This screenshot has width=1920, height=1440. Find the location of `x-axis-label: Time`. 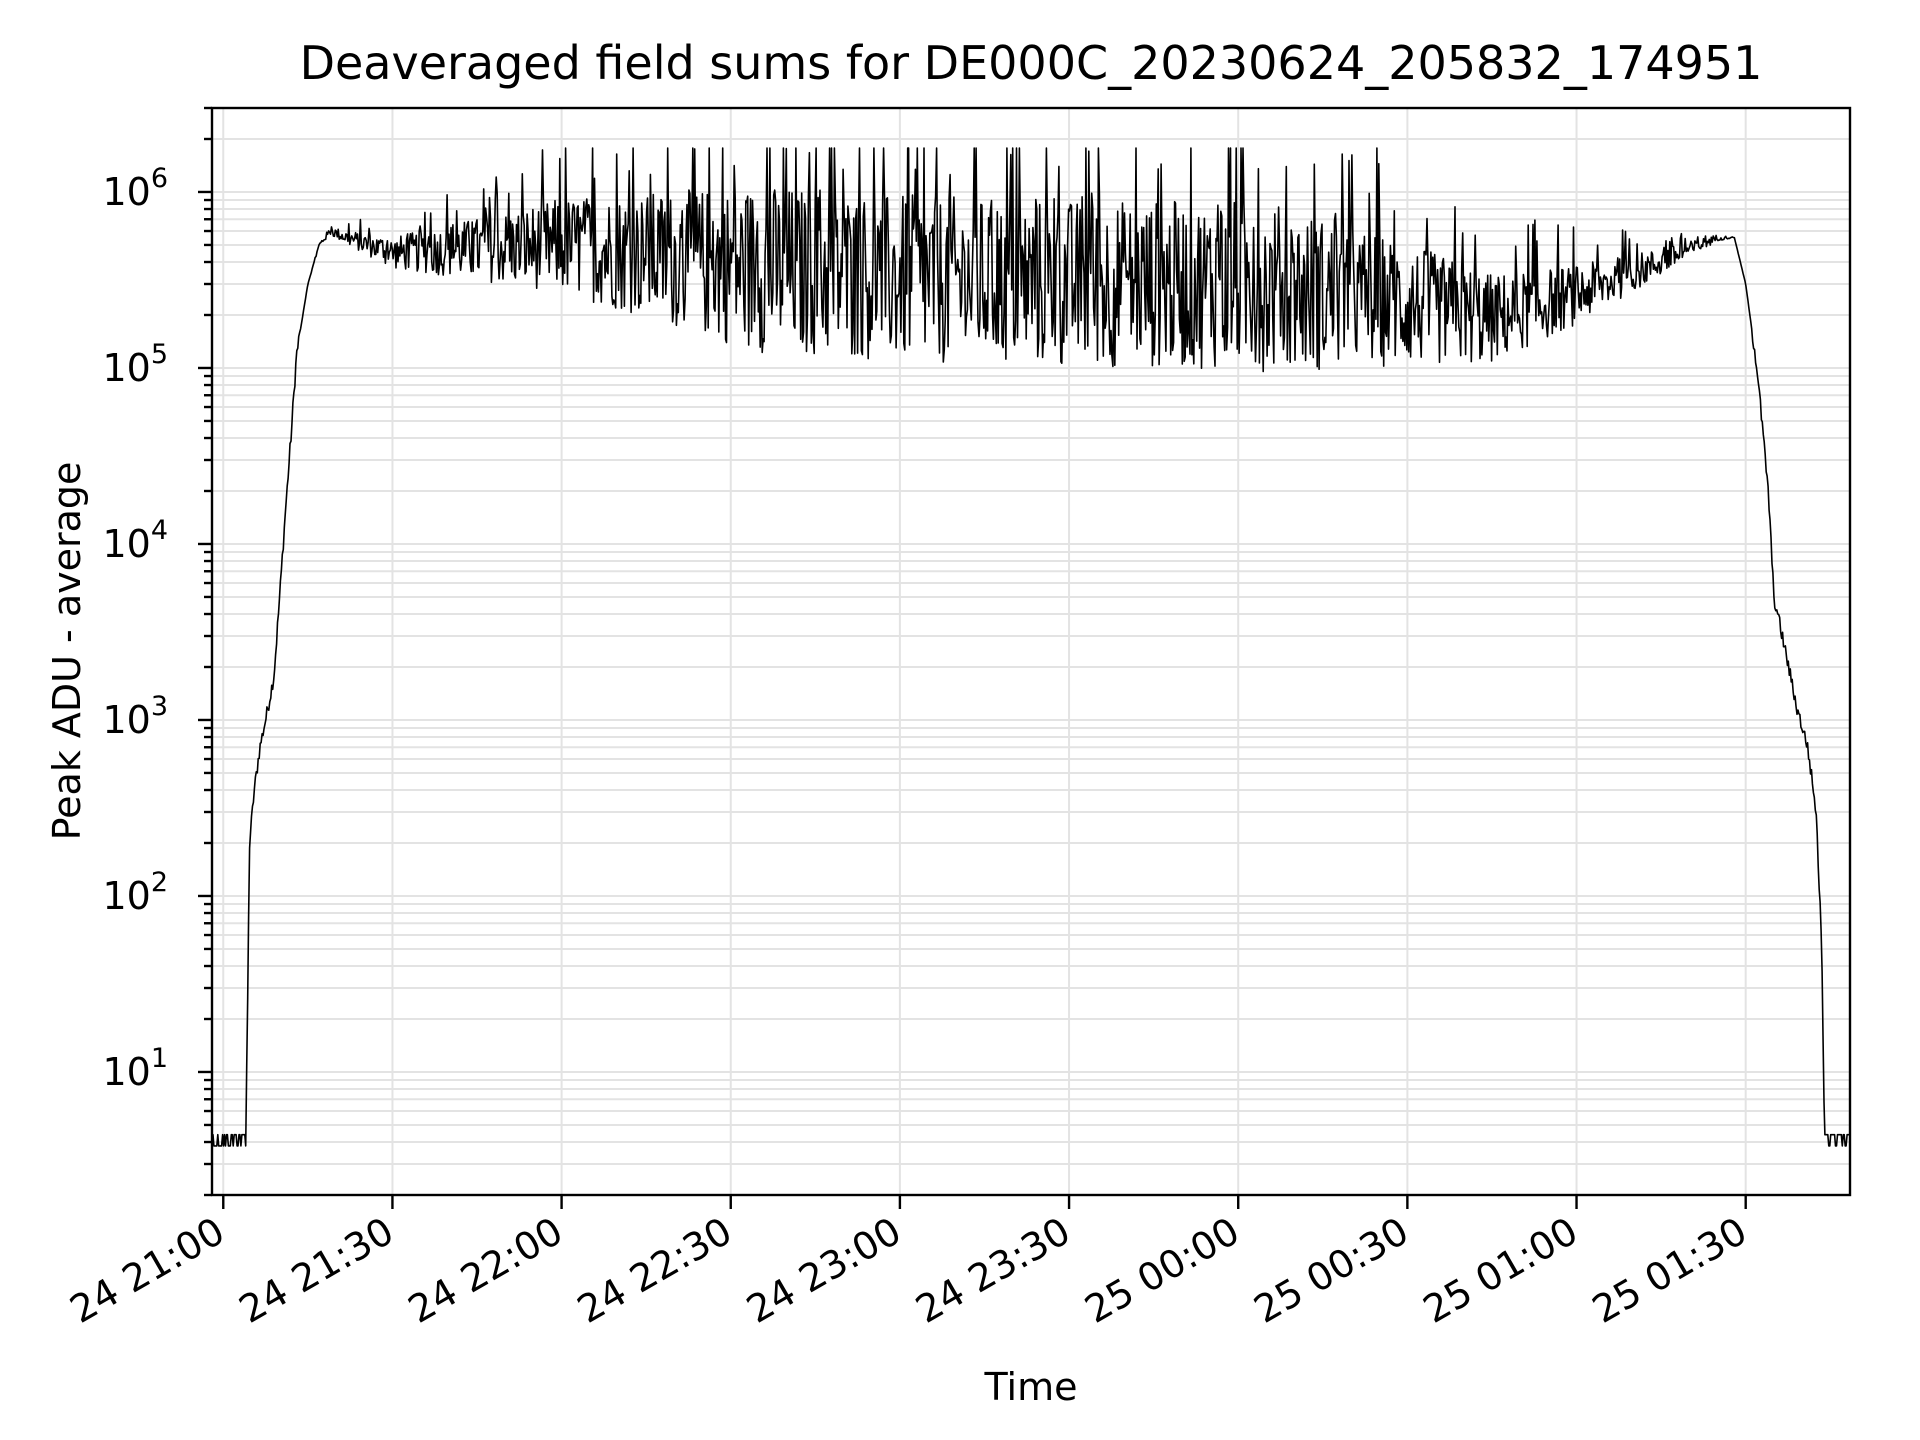

x-axis-label: Time is located at coordinates (1031, 1387).